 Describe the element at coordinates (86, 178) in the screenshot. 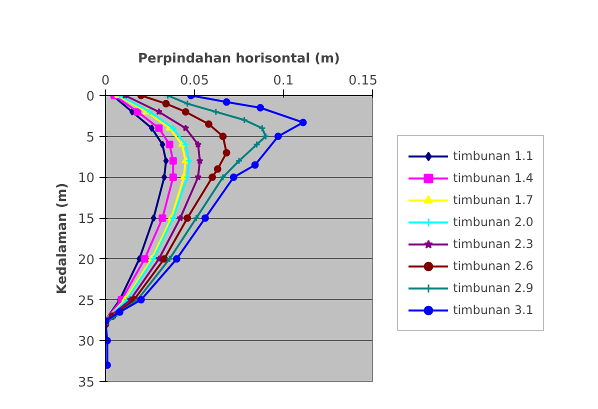

I see `y-tick-label: 10` at that location.